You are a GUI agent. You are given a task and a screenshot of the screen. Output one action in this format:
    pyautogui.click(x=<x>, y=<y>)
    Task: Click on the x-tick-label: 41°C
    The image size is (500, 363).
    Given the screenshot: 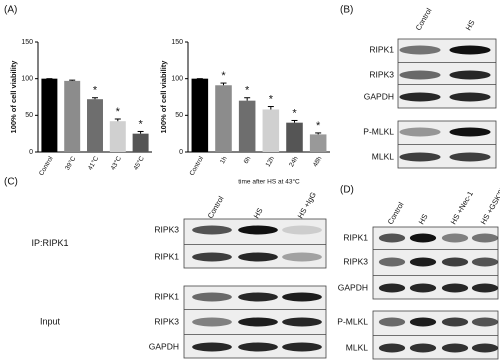 What is the action you would take?
    pyautogui.click(x=93, y=163)
    